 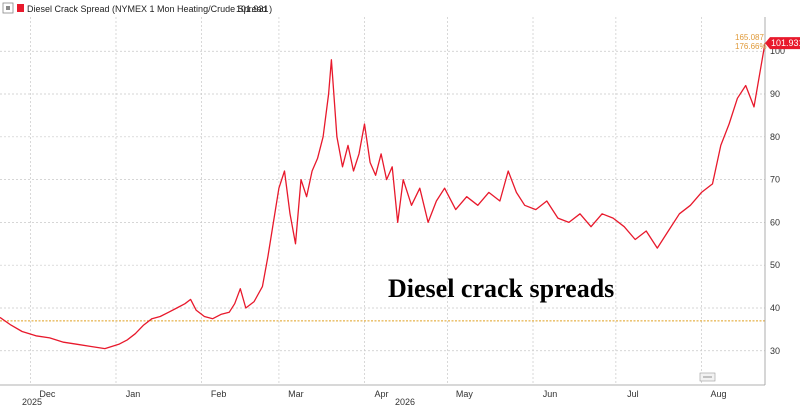 I want to click on x-tick-label: Mar, so click(x=296, y=394).